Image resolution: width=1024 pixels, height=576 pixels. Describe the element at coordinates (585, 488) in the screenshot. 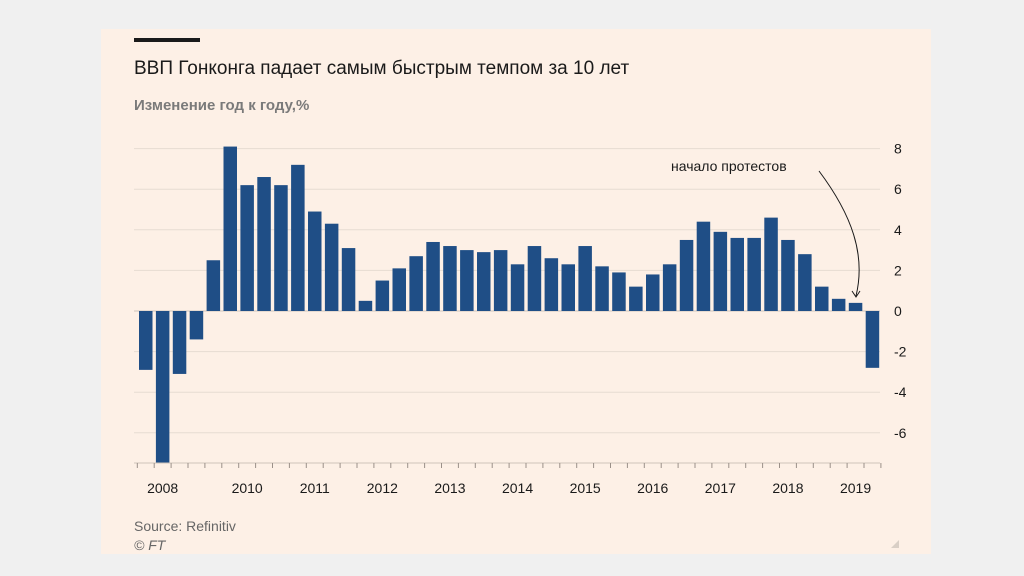

I see `x-tick-label: 2015` at that location.